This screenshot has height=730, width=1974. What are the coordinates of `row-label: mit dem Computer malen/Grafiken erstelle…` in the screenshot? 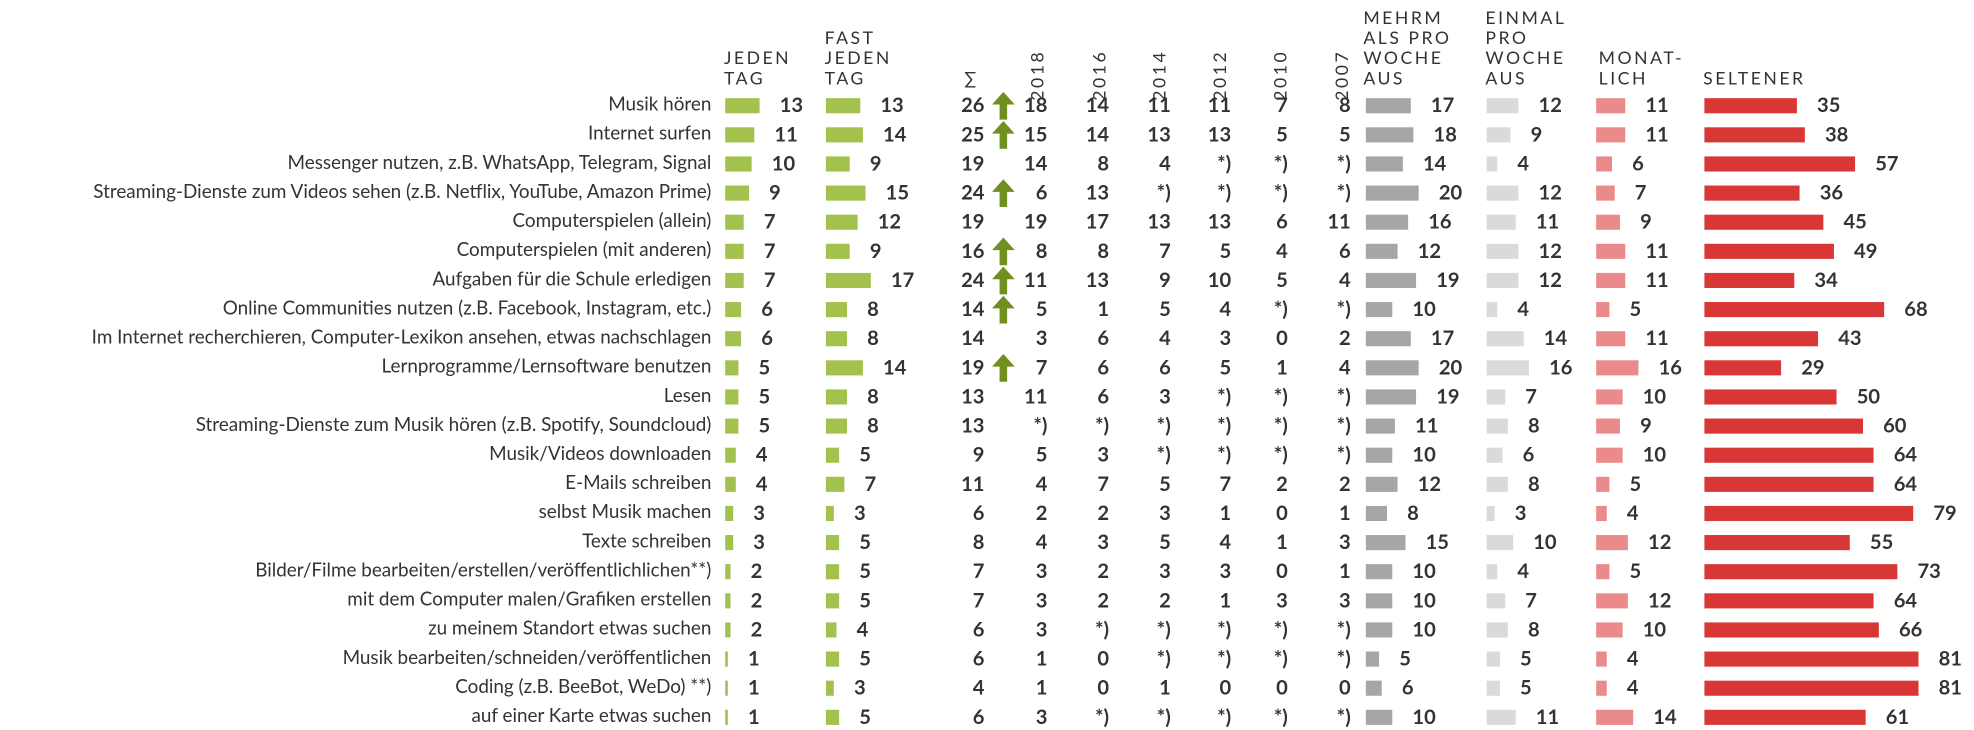 It's located at (529, 599).